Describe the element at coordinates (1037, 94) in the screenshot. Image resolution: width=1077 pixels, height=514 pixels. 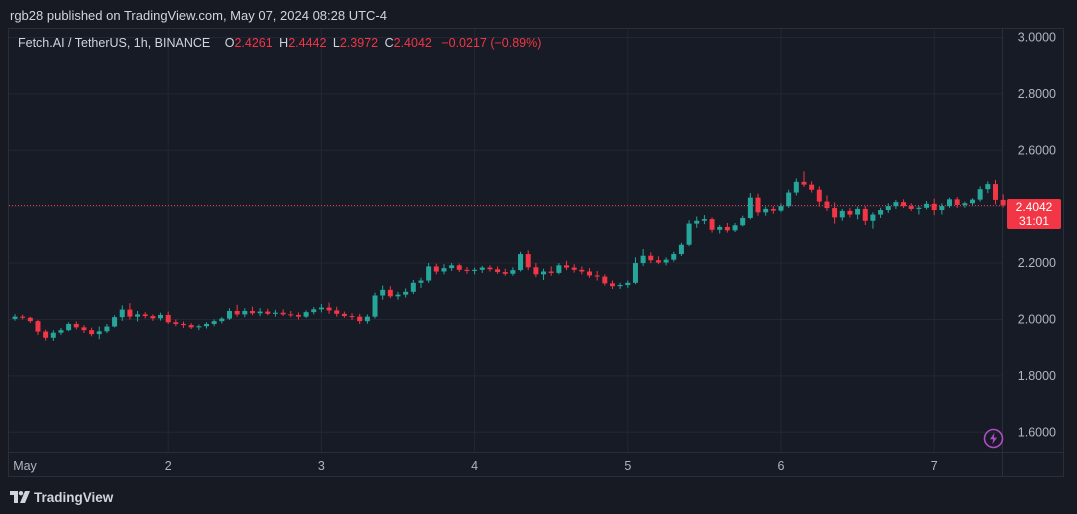
I see `y-tick-label: 2.8000` at that location.